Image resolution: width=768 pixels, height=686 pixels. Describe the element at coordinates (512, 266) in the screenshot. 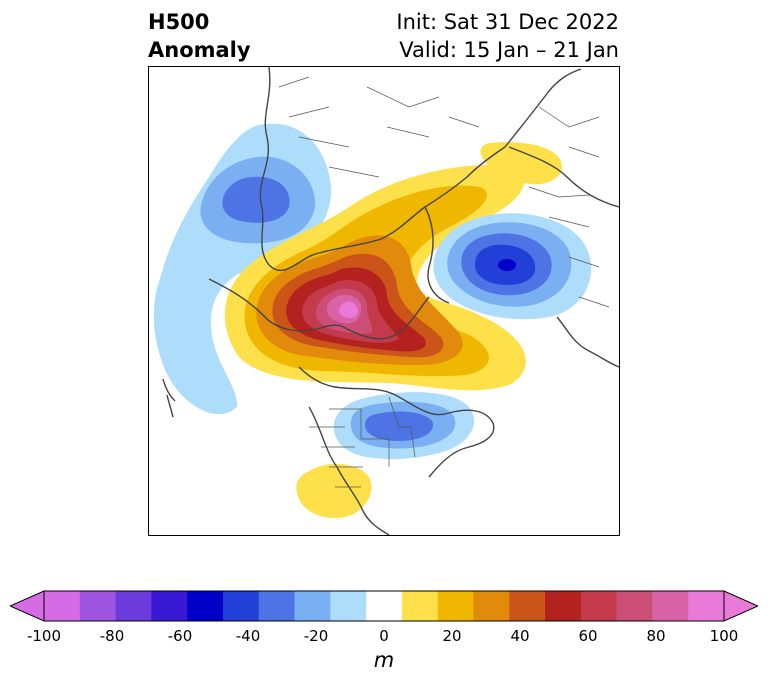

I see `siberia-negative-anomaly` at that location.